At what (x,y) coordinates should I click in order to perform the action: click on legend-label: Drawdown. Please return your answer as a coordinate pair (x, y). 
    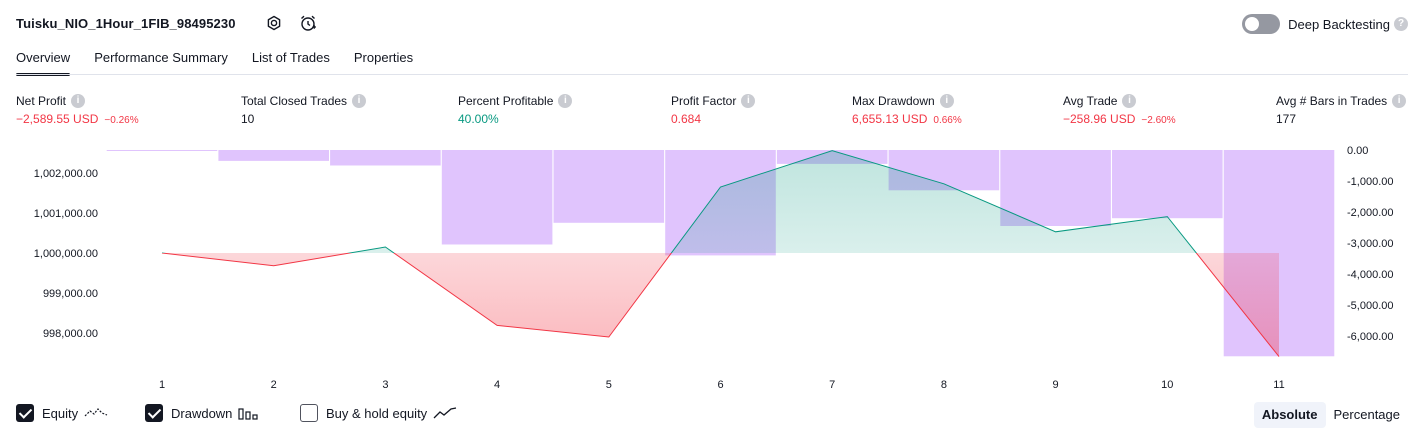
    Looking at the image, I should click on (202, 413).